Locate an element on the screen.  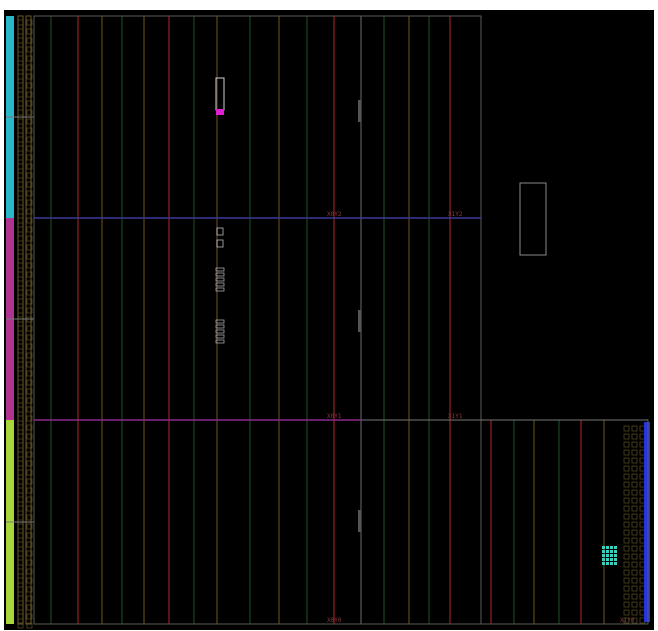
clock-region-label: X0Y0 is located at coordinates (334, 620).